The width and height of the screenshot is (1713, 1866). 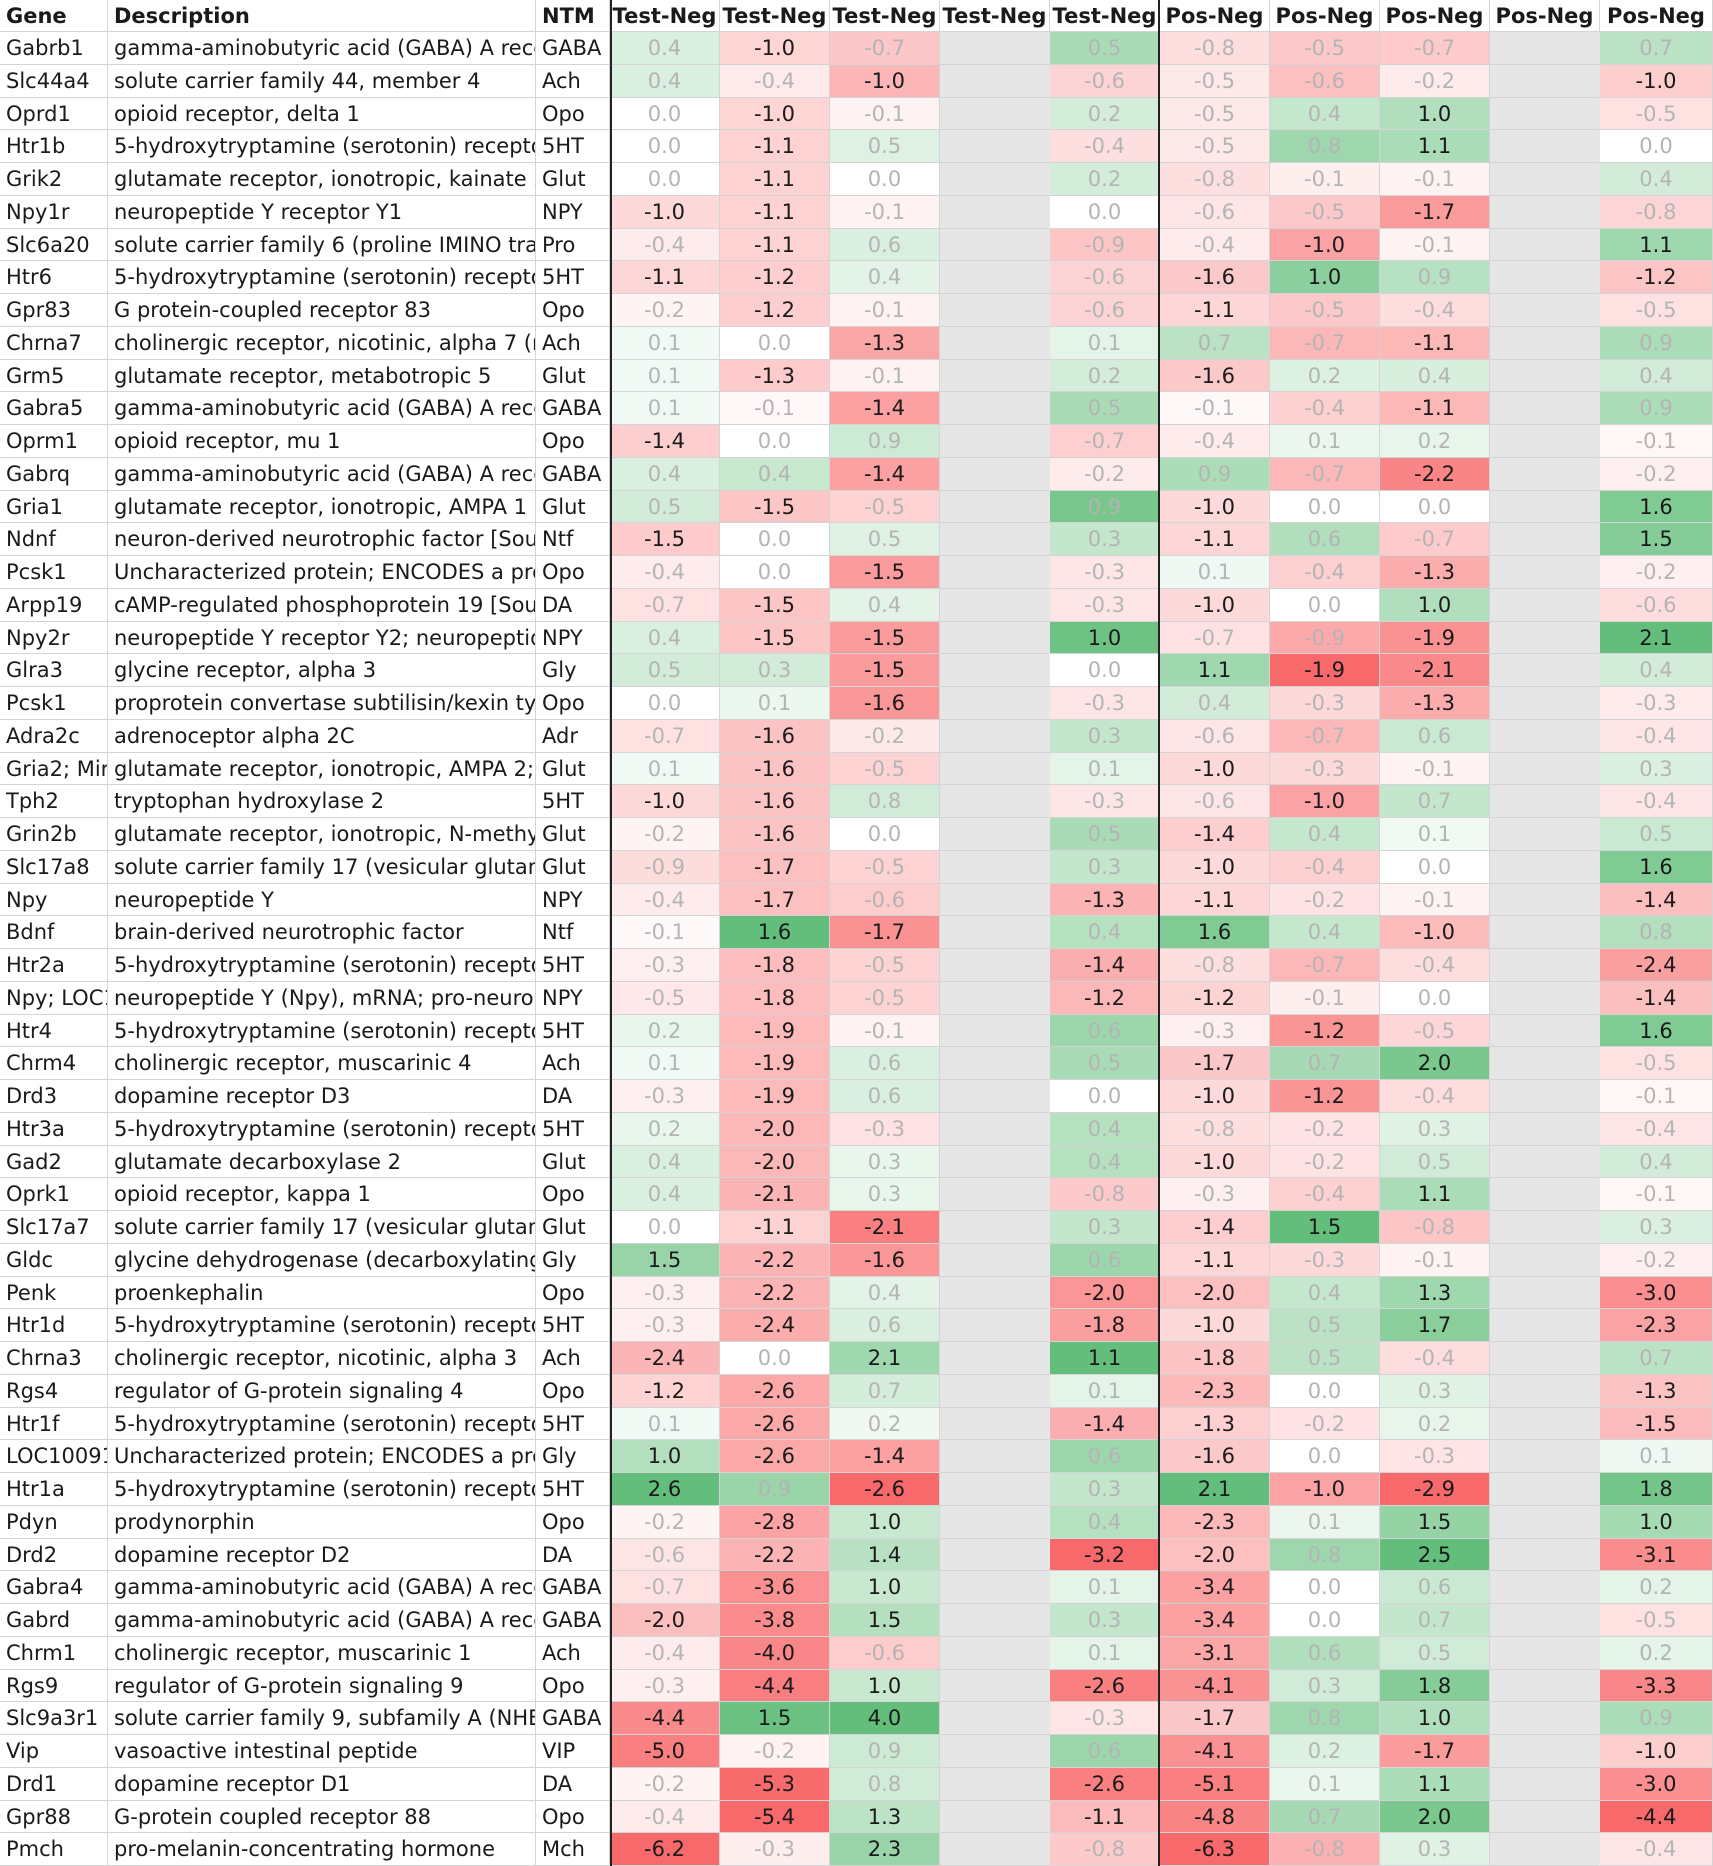 I want to click on heatmap-cell: -0.8, so click(x=1215, y=965).